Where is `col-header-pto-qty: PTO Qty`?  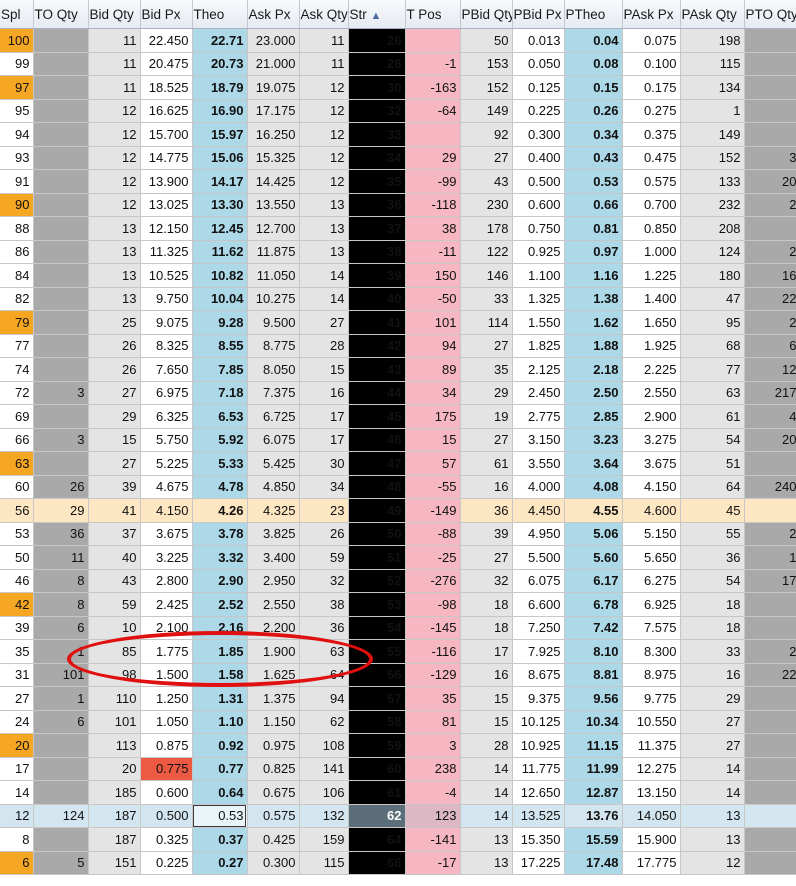 col-header-pto-qty: PTO Qty is located at coordinates (770, 14).